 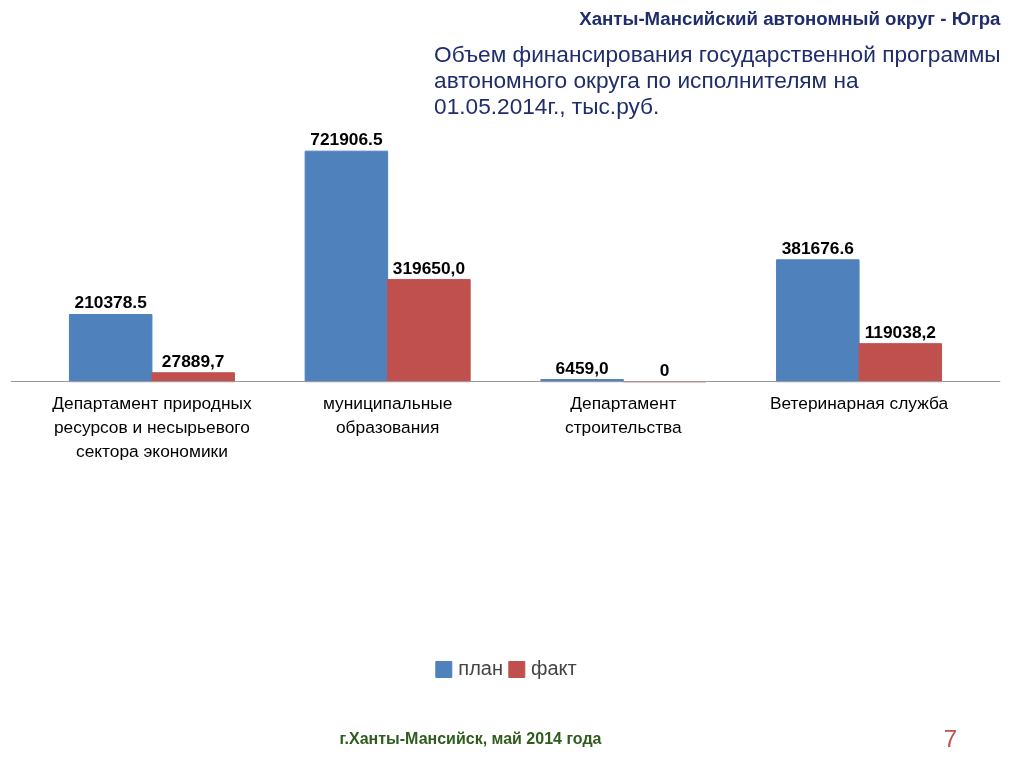 What do you see at coordinates (152, 426) in the screenshot?
I see `x-tick-label: Департамент природных ресурсов и несырьевого сектора экономики` at bounding box center [152, 426].